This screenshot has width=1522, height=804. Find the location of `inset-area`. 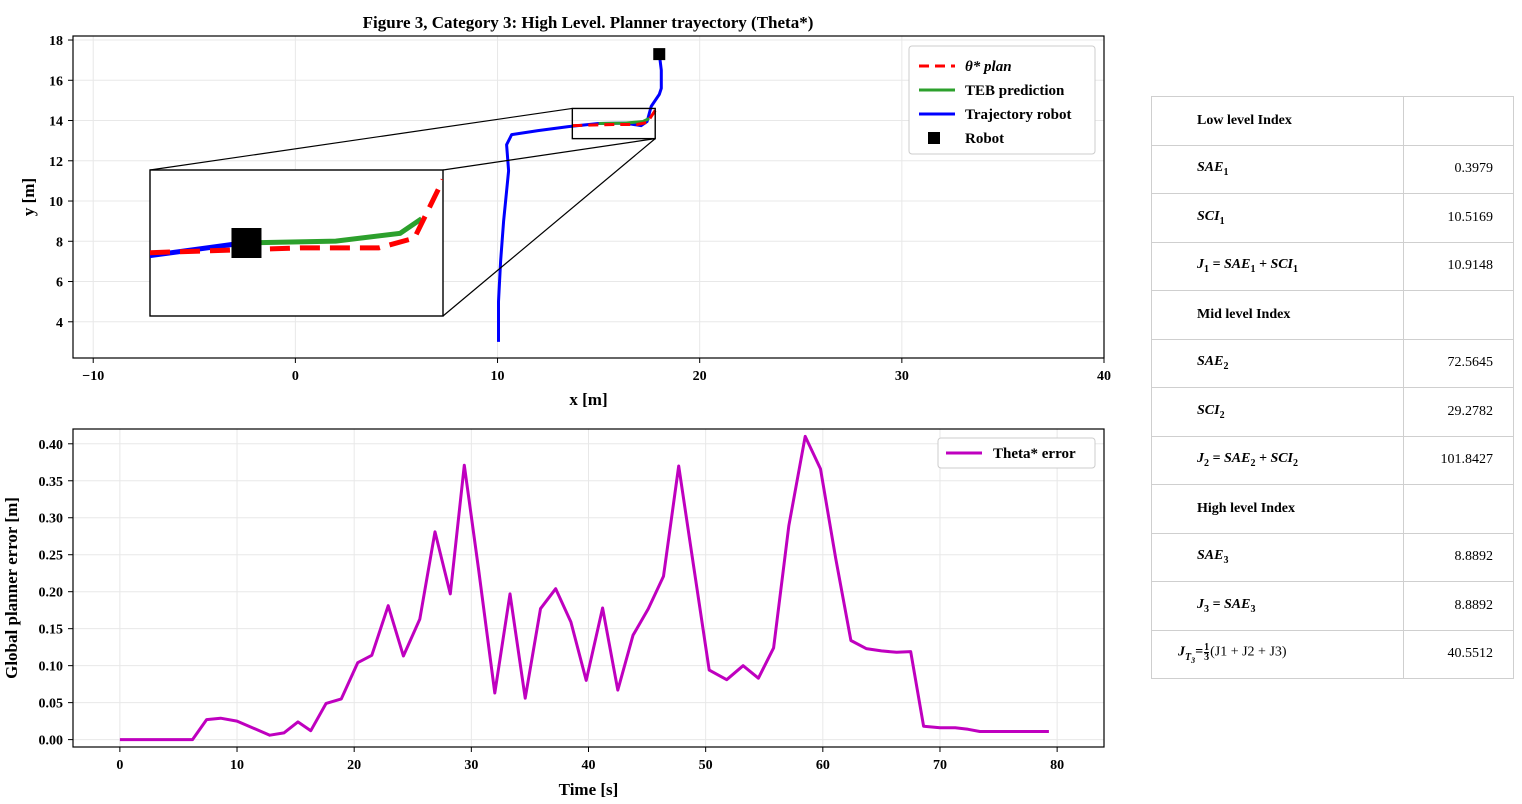

inset-area is located at coordinates (296, 218).